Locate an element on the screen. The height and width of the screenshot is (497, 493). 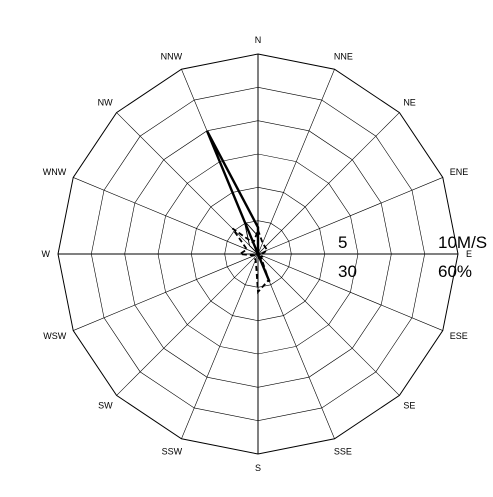
direction-label-wnw: WNW is located at coordinates (55, 172).